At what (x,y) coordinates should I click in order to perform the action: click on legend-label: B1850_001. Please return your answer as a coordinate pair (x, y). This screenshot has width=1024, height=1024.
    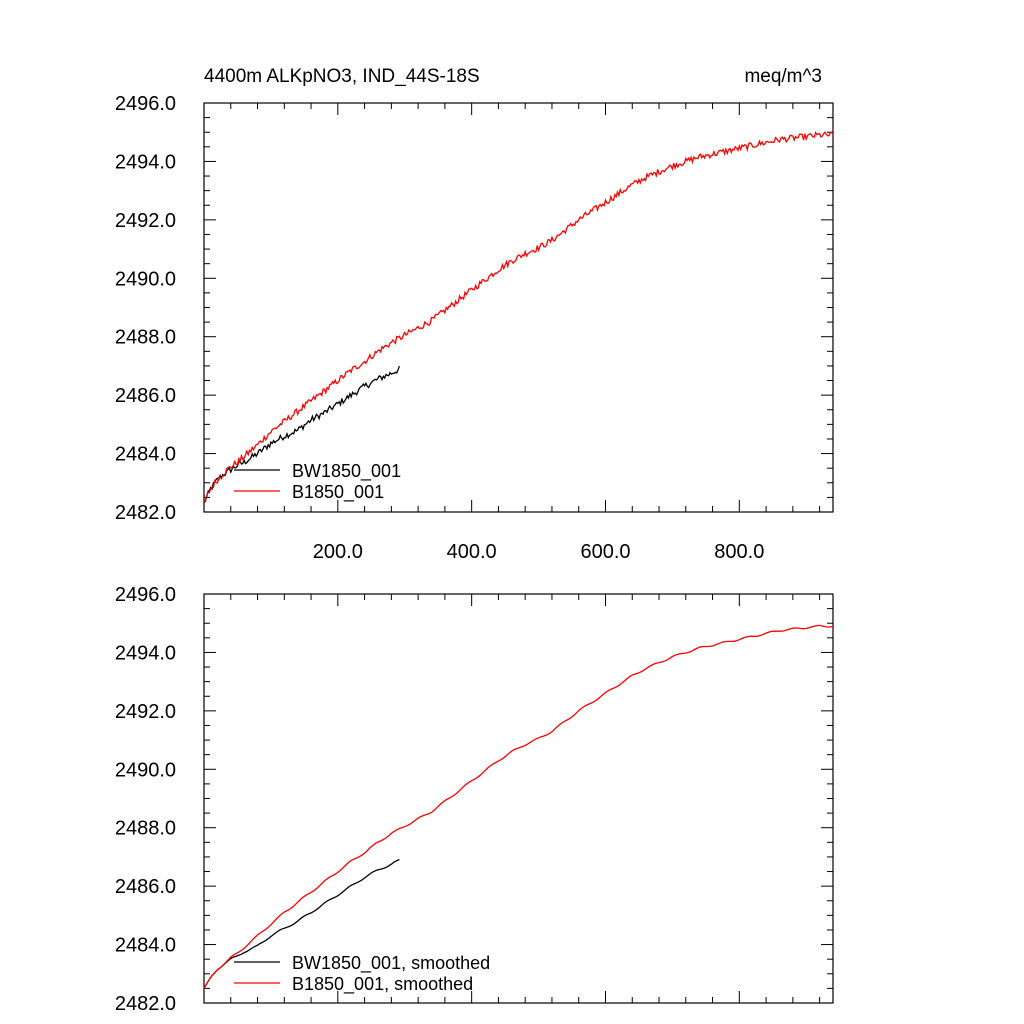
    Looking at the image, I should click on (338, 492).